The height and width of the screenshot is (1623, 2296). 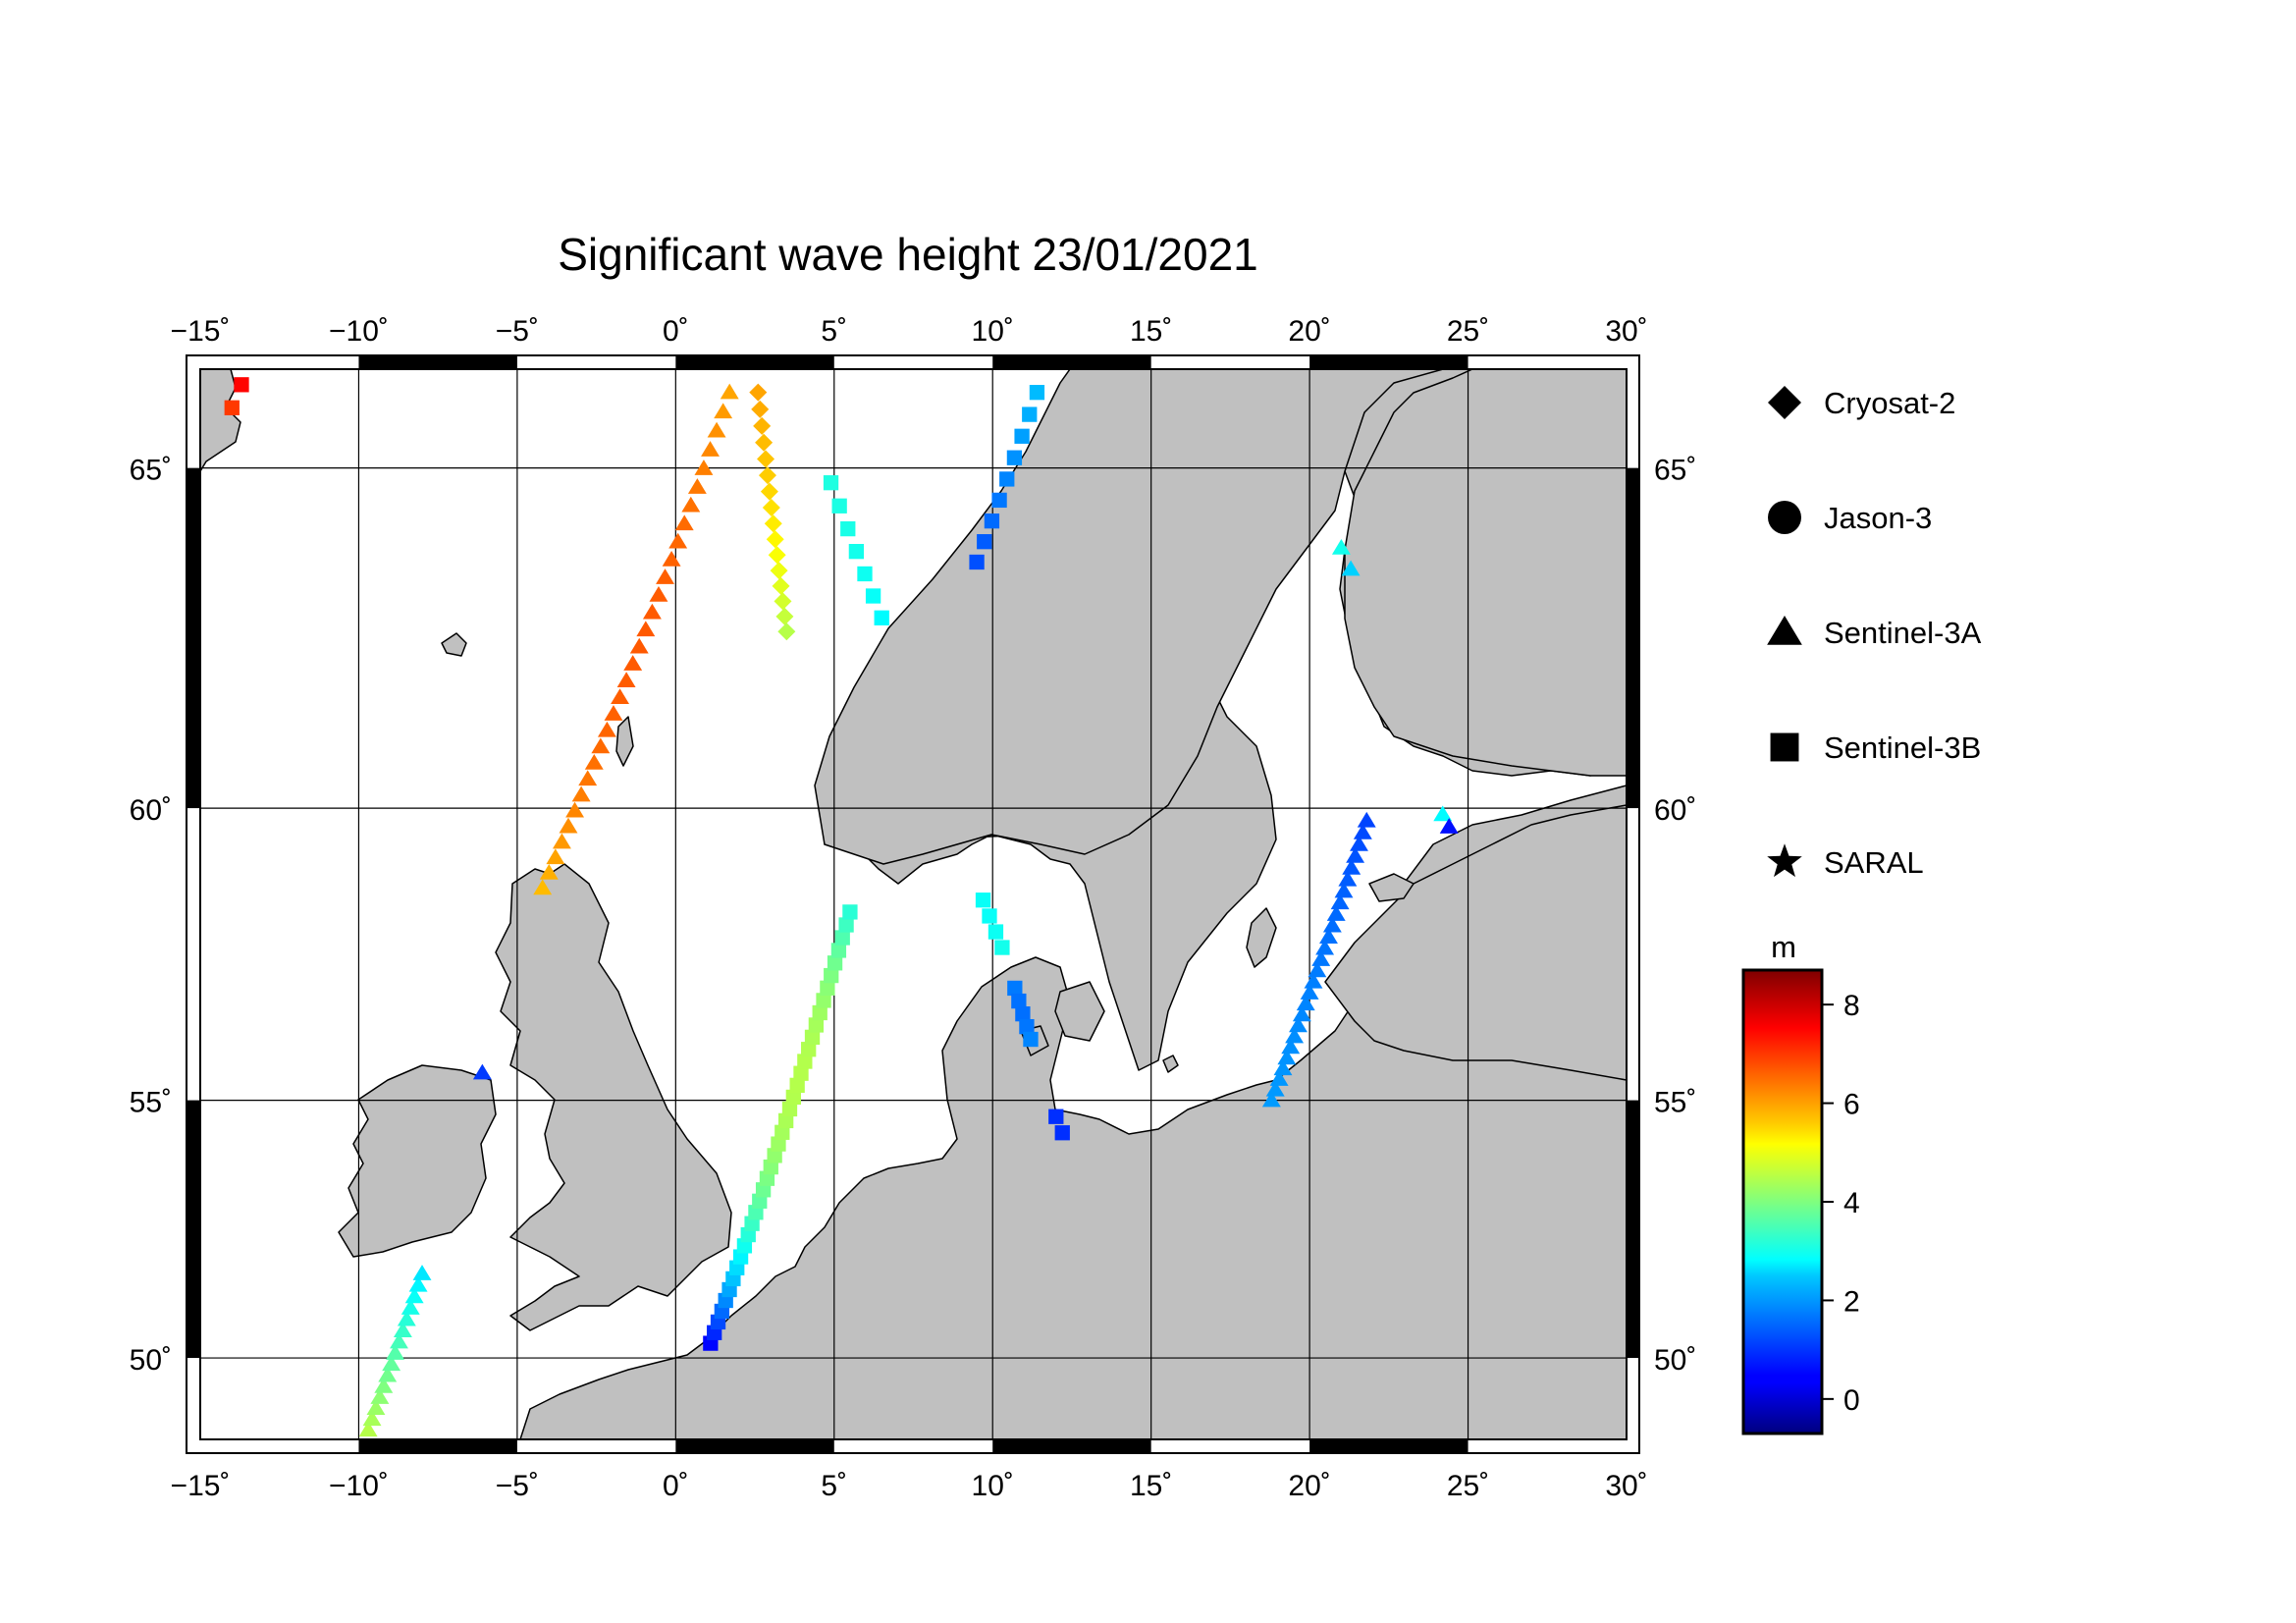 I want to click on lon-tick-label-top: 30˚, so click(x=1626, y=331).